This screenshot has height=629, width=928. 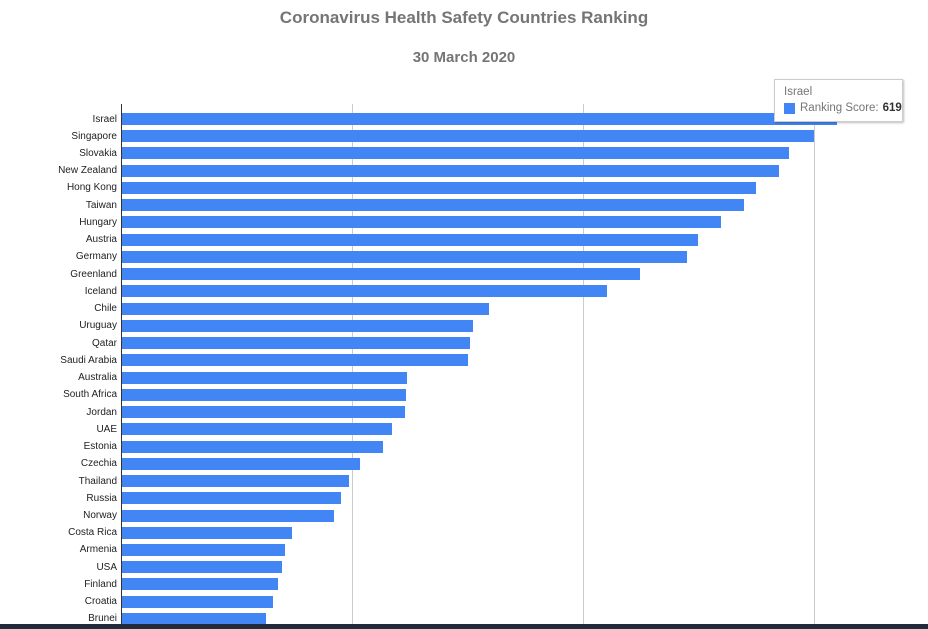 I want to click on bar-usa, so click(x=202, y=567).